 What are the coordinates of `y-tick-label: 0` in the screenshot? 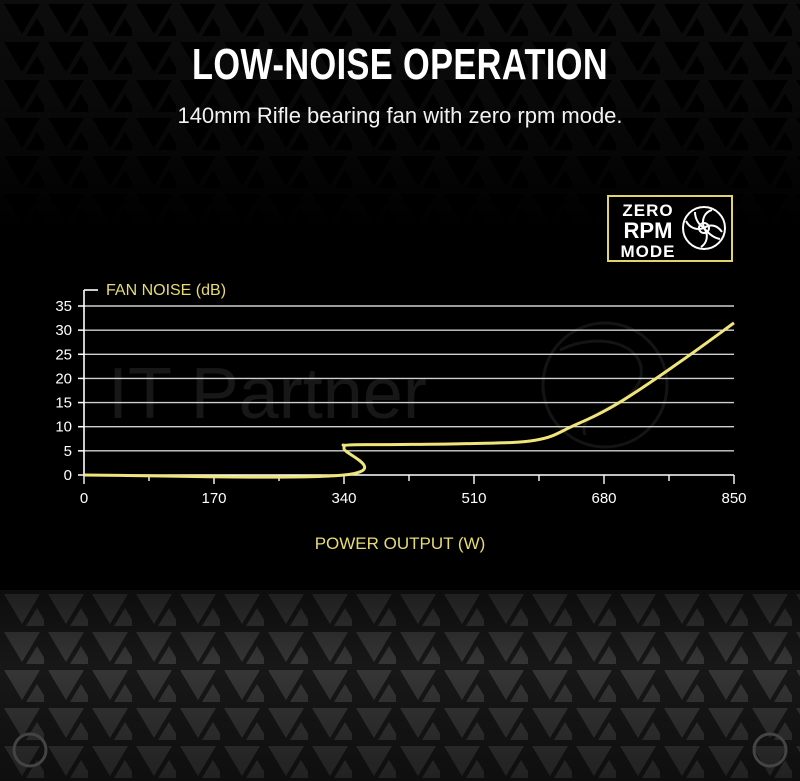 It's located at (68, 475).